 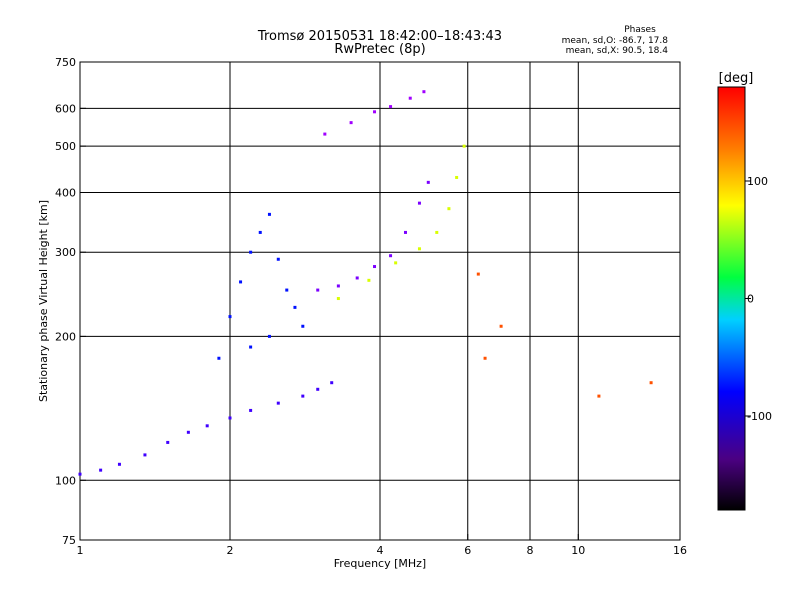 What do you see at coordinates (69, 540) in the screenshot?
I see `y-tick-label: 75` at bounding box center [69, 540].